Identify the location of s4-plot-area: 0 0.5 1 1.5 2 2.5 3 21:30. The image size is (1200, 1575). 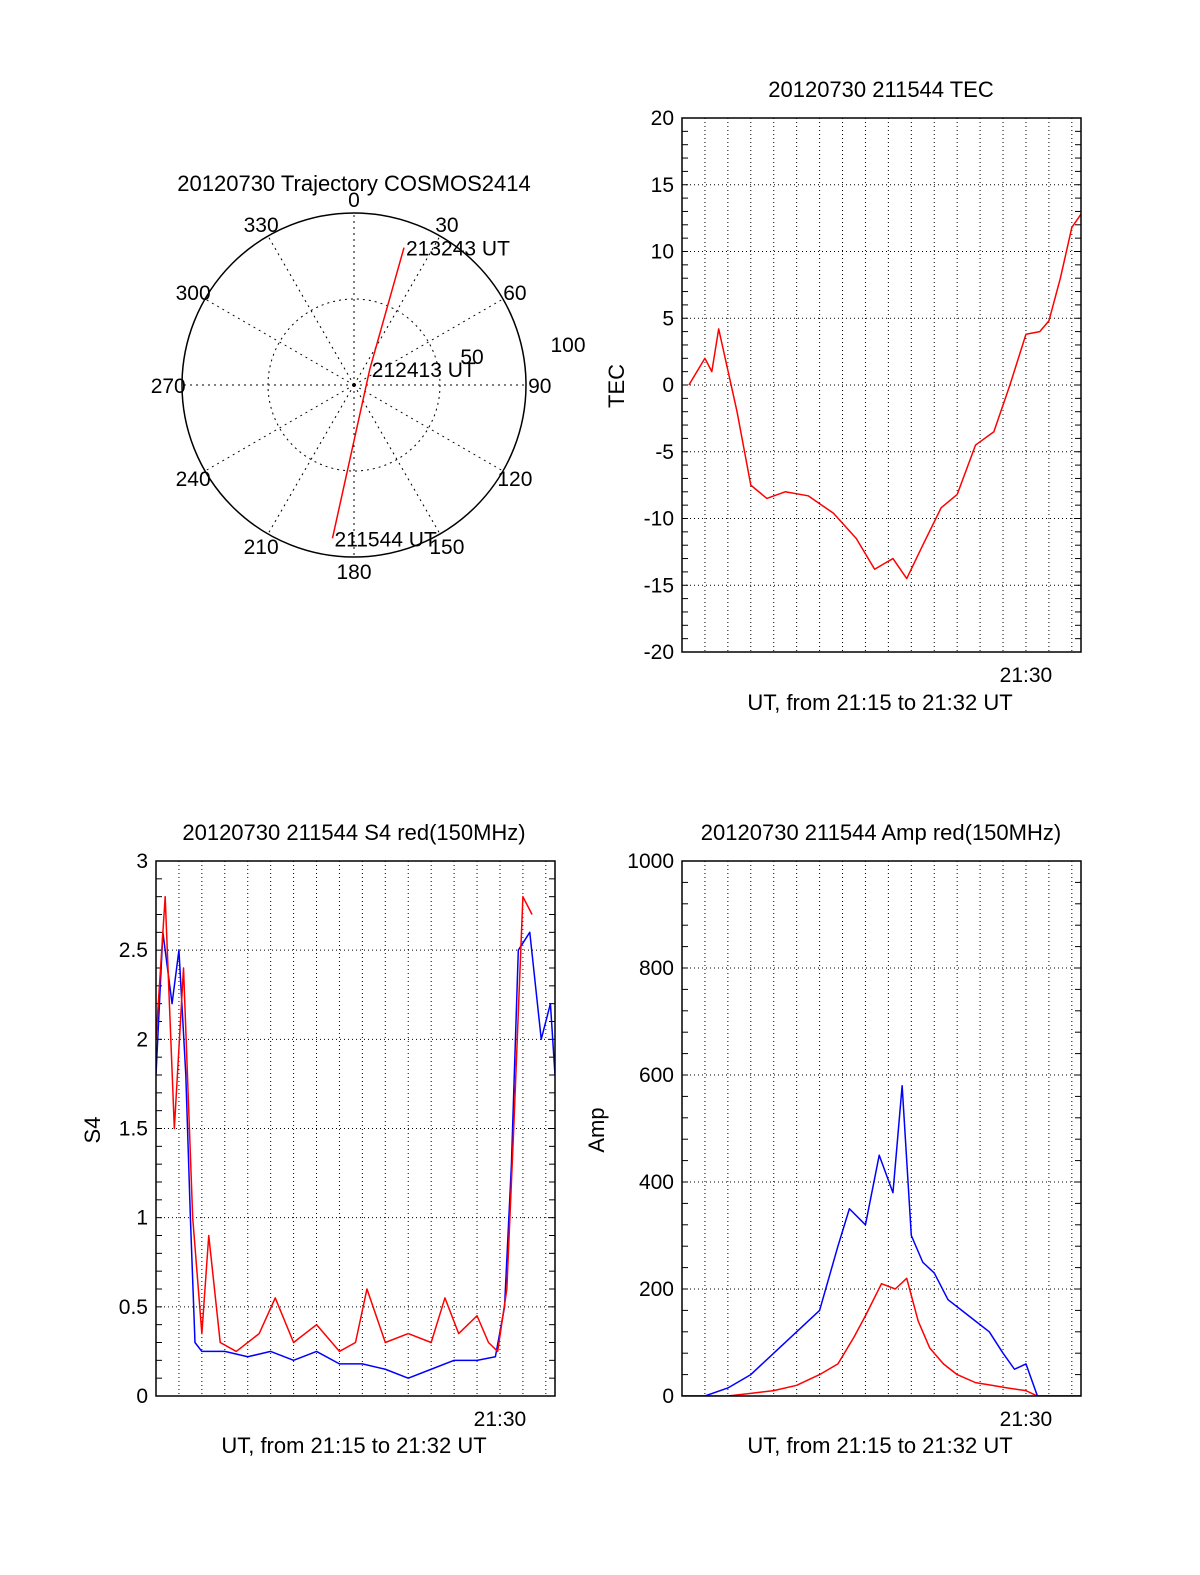
(337, 1140).